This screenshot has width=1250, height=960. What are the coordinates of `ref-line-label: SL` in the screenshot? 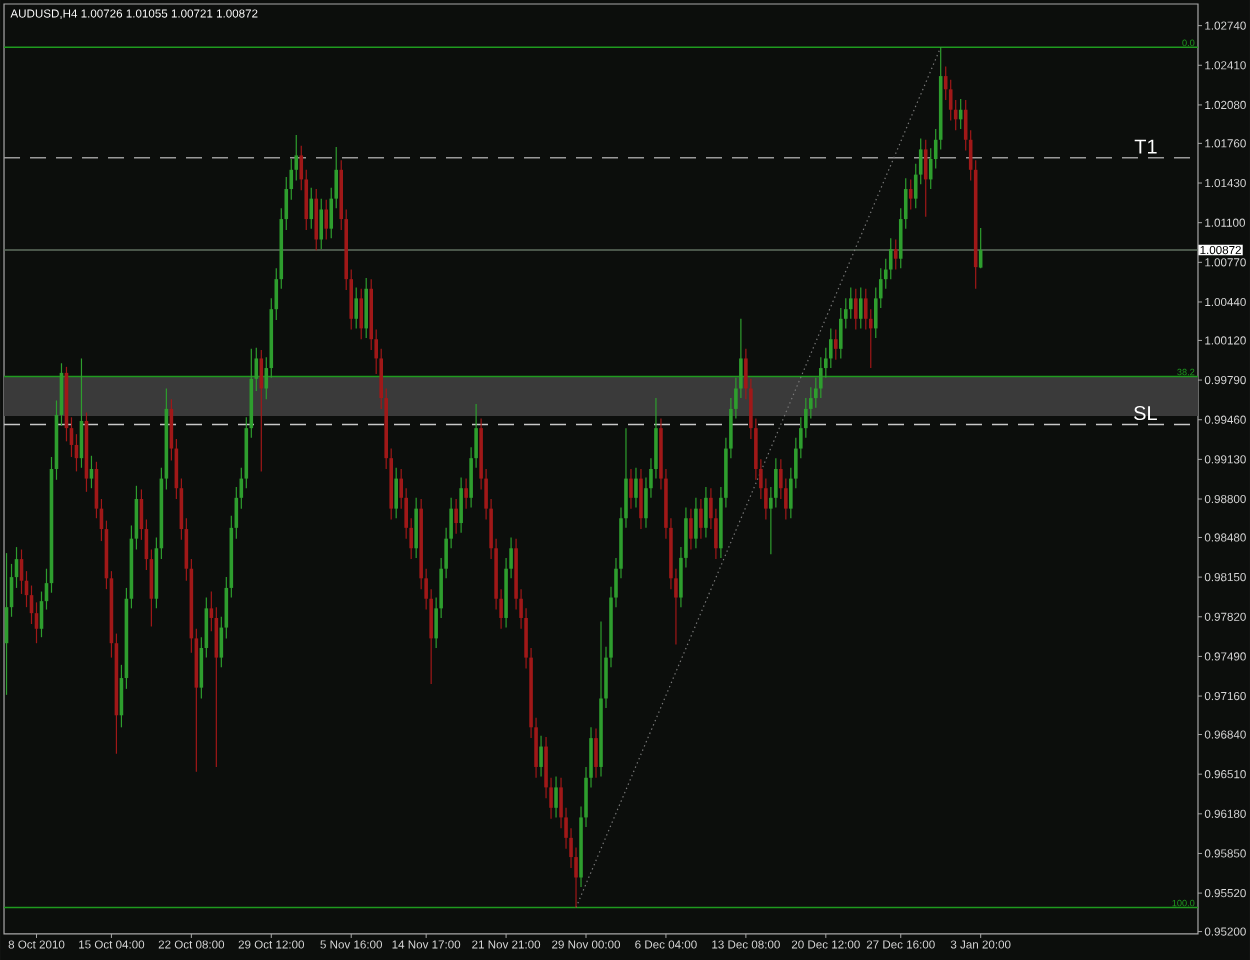 It's located at (1145, 413).